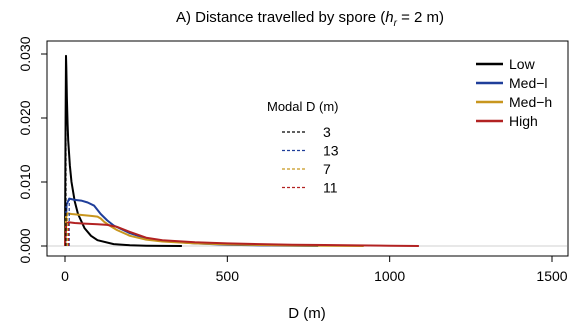  Describe the element at coordinates (314, 270) in the screenshot. I see `x-axis: 0 500 1000 1500` at that location.